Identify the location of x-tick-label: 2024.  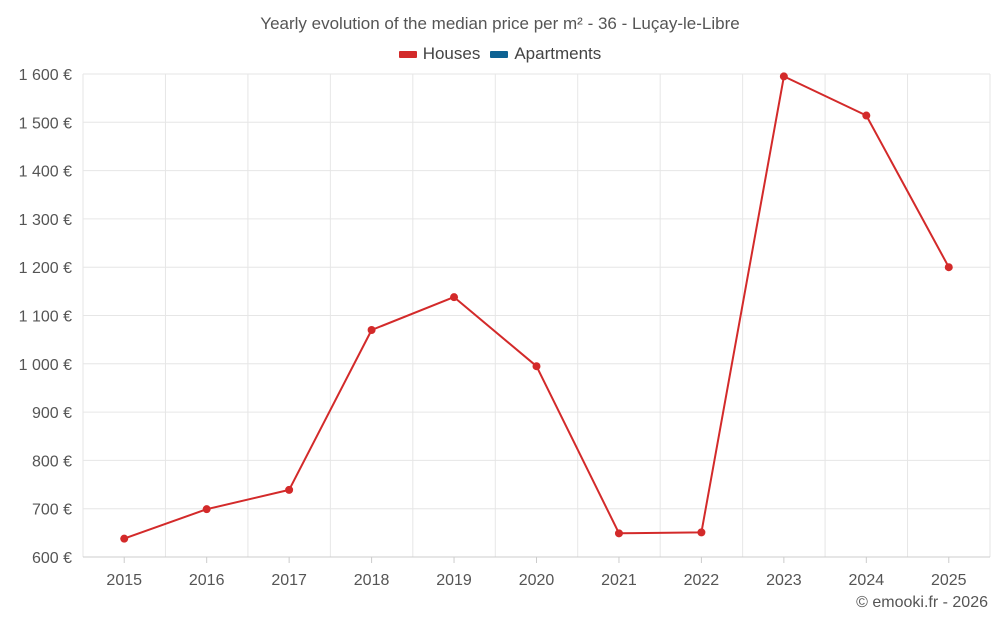
(867, 580).